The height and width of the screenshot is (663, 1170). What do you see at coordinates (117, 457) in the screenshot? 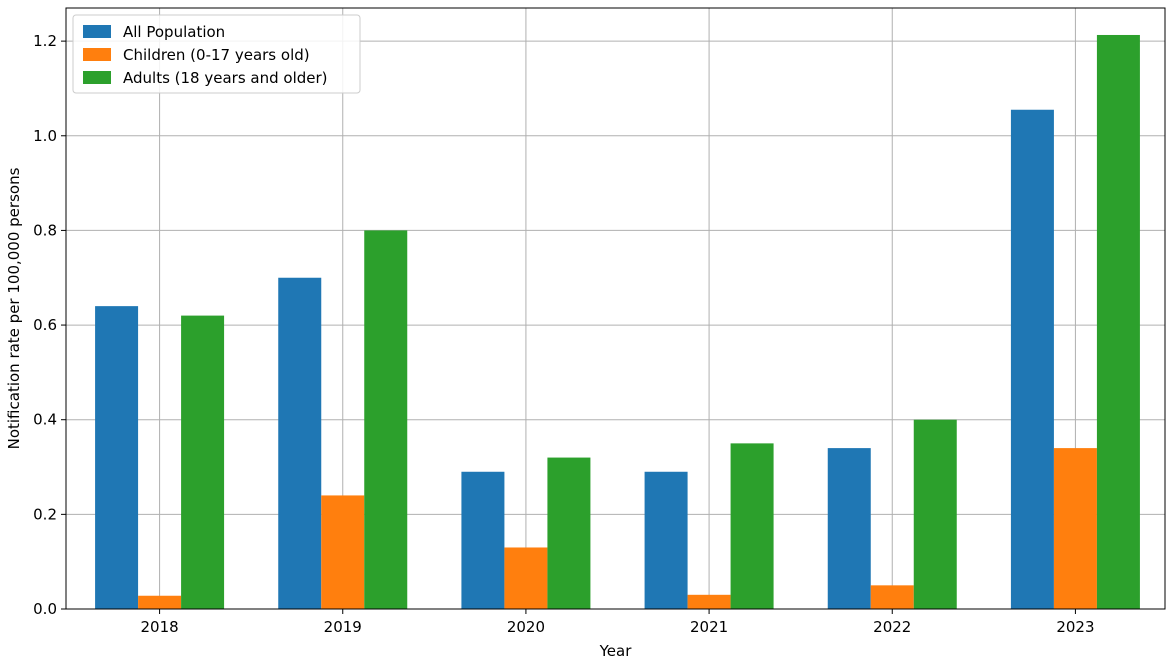
I see `bar-0-2018` at bounding box center [117, 457].